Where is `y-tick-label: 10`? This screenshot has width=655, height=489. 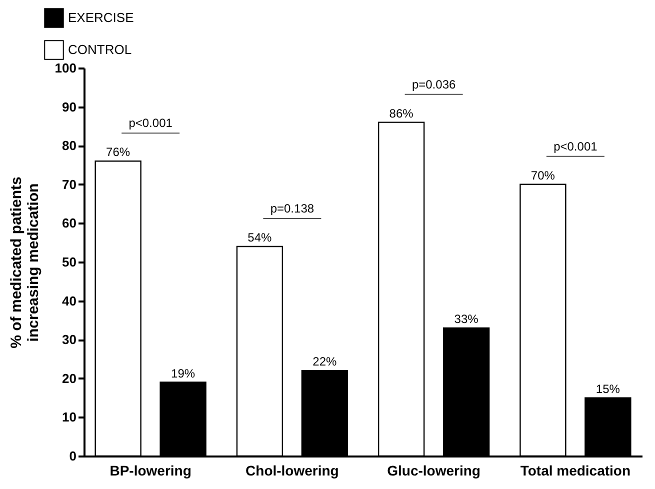
y-tick-label: 10 is located at coordinates (69, 417).